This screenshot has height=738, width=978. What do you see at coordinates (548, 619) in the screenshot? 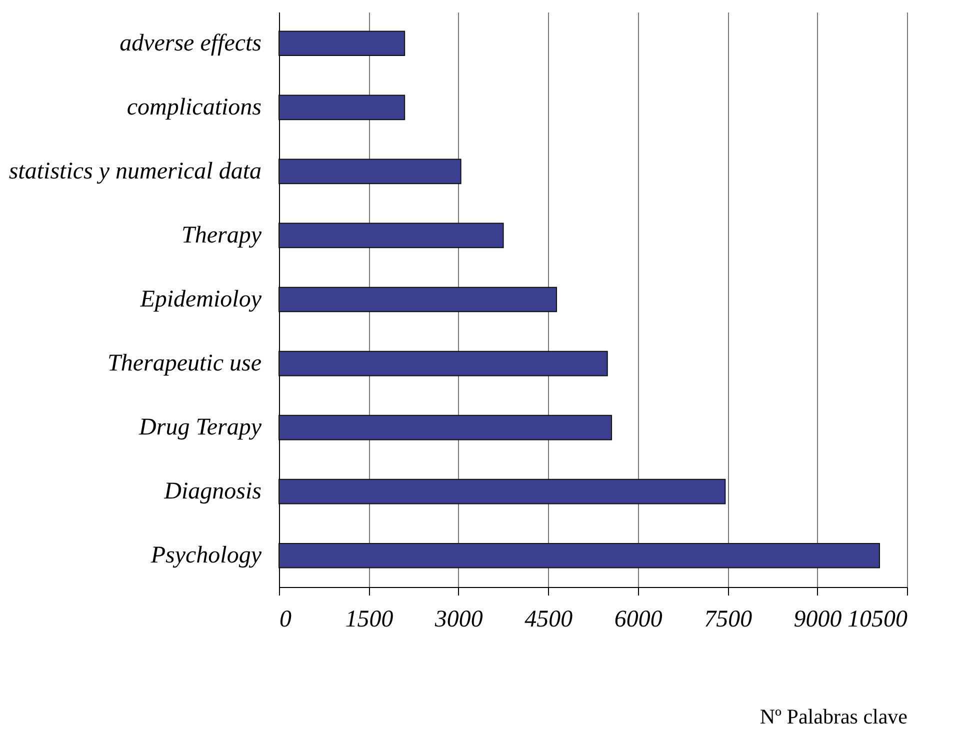
I see `x-tick-label: 4500` at bounding box center [548, 619].